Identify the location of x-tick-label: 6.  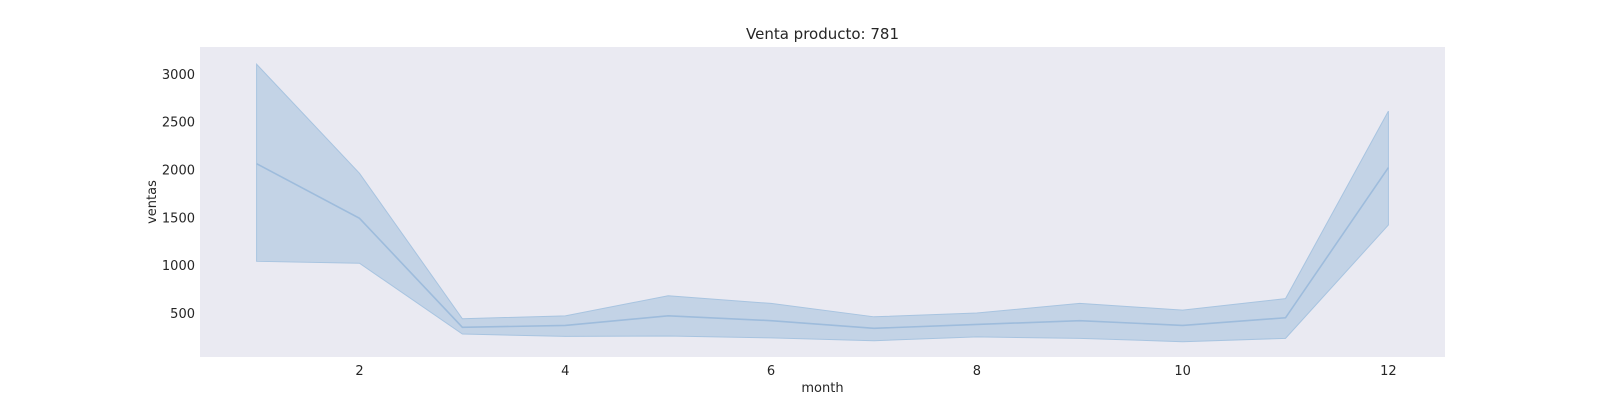
(771, 371).